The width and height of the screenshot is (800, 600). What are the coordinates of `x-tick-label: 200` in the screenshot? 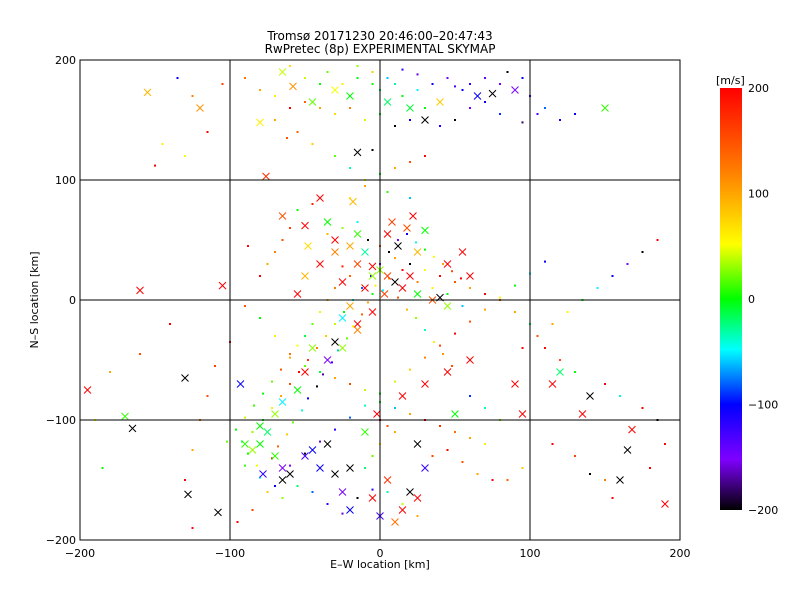 It's located at (680, 553).